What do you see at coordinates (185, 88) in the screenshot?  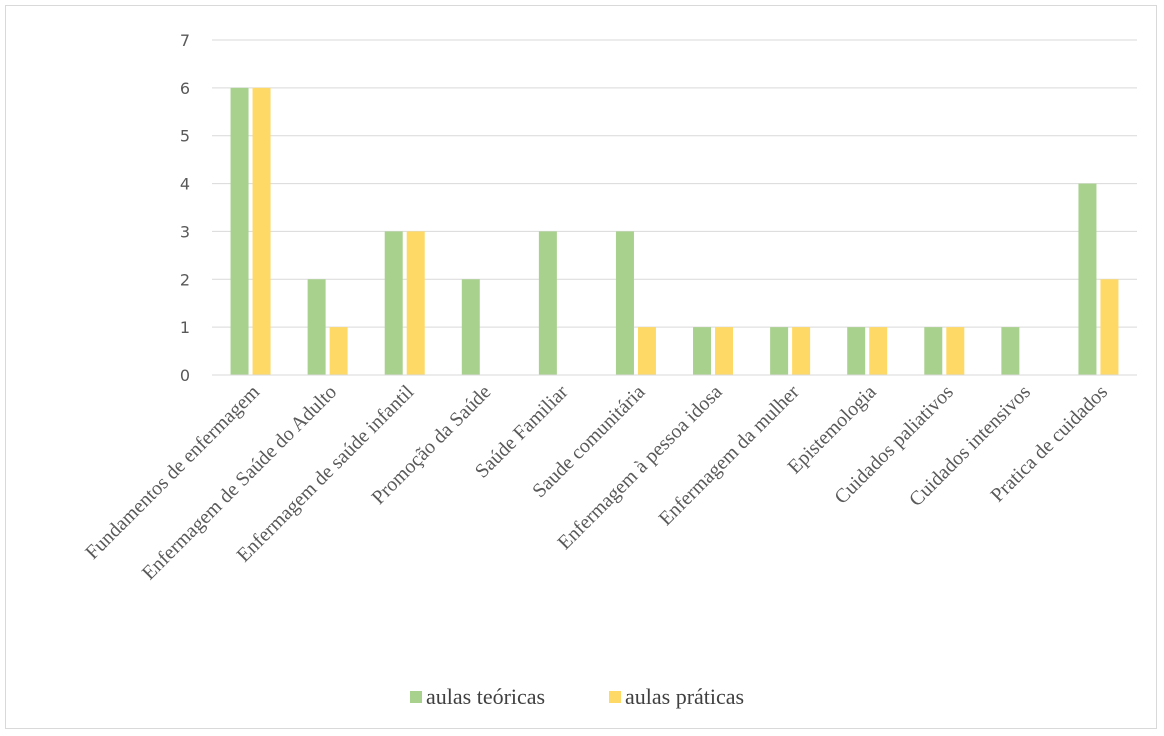 I see `y-tick-label: 6` at bounding box center [185, 88].